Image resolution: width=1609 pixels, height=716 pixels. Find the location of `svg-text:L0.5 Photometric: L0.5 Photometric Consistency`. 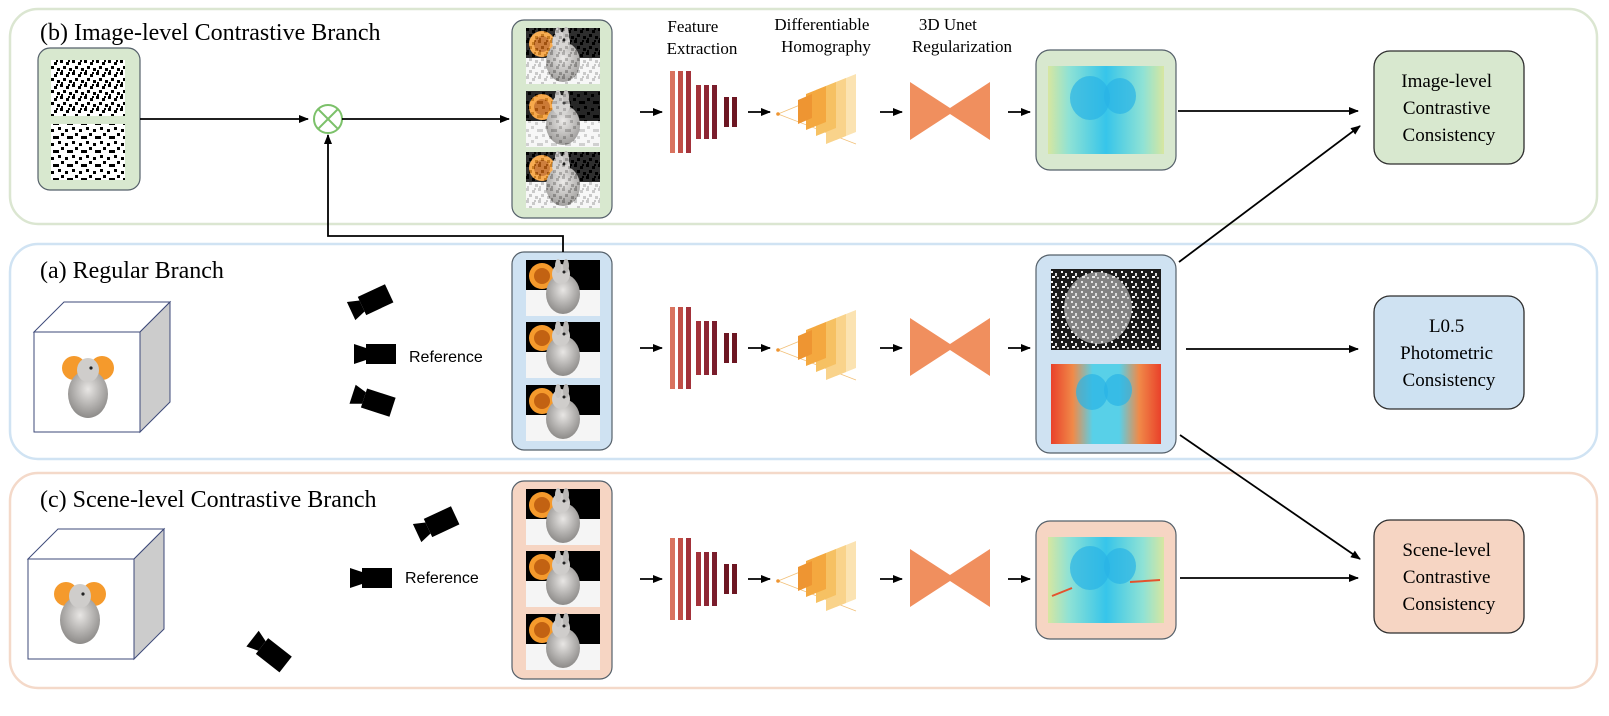

svg-text:L0.5 Photometric: L0.5 Photometric Consistency is located at coordinates (1449, 353).